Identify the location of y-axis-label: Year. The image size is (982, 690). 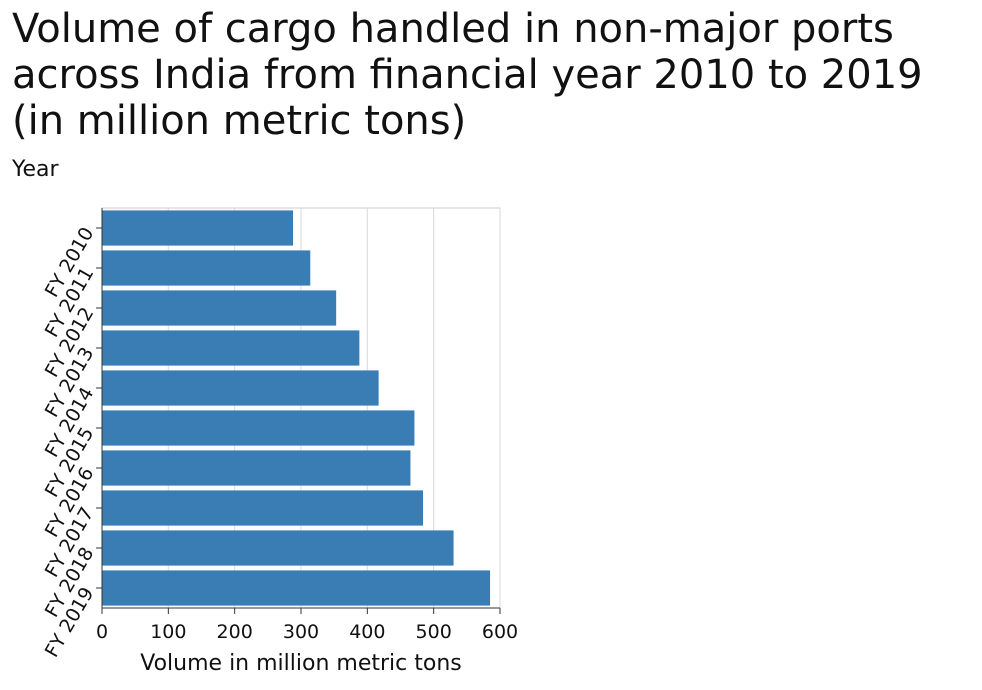
(35, 169).